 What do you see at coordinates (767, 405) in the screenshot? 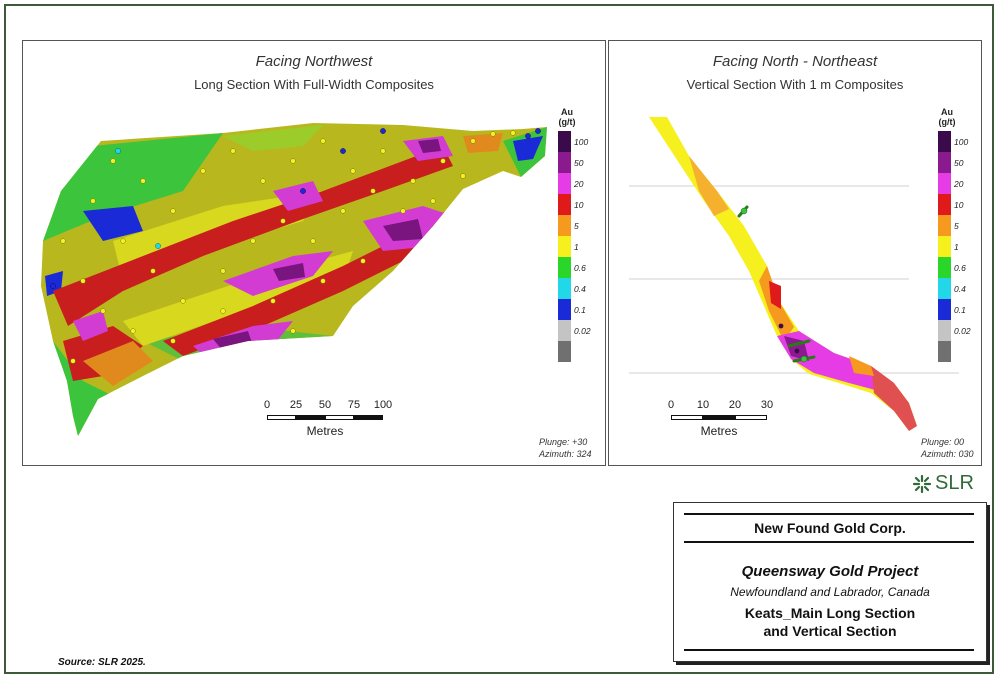
I see `scale-tick: 30` at bounding box center [767, 405].